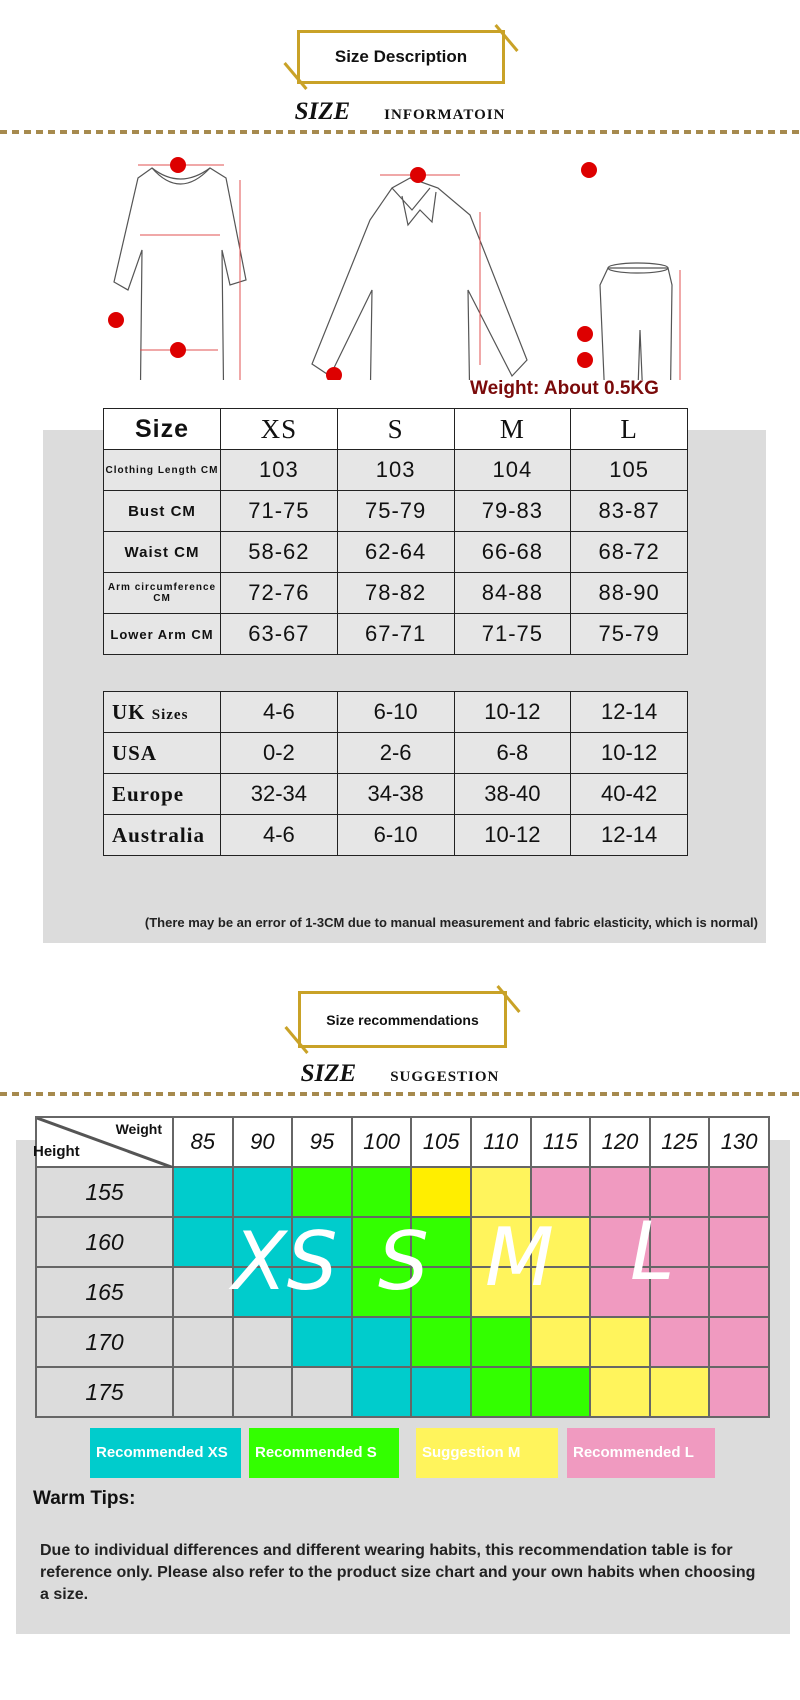 This screenshot has height=1700, width=800. I want to click on garment-diagrams, so click(394, 268).